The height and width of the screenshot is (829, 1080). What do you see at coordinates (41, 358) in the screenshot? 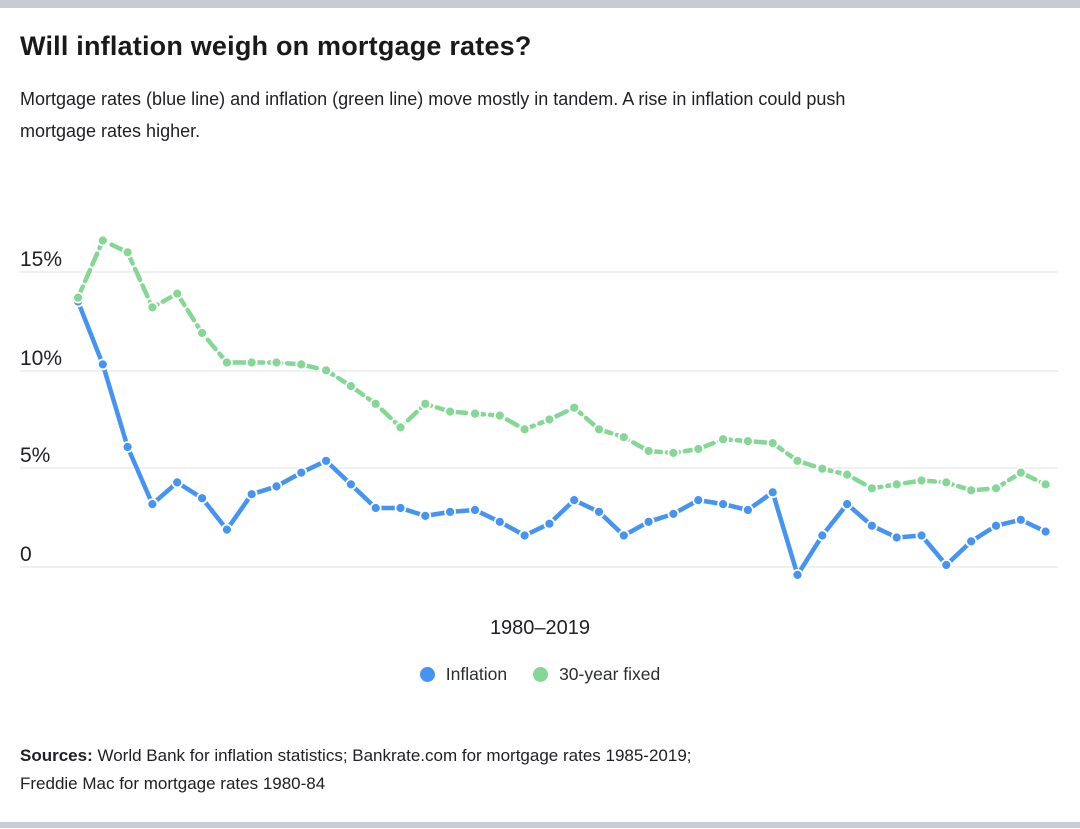
I see `ytick-10: 10%` at bounding box center [41, 358].